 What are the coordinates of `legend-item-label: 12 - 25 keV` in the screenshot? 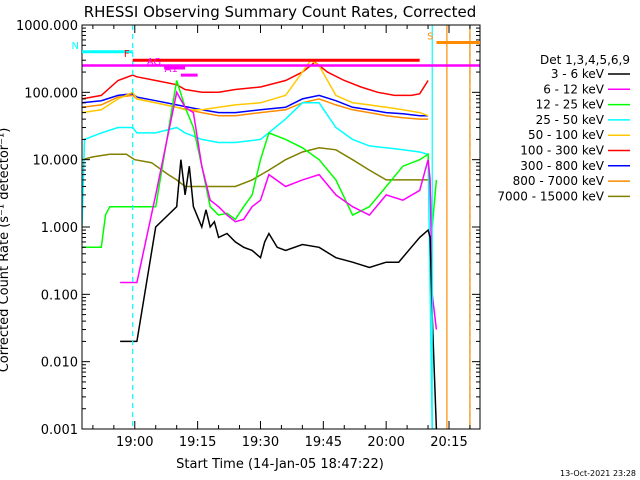 It's located at (570, 105).